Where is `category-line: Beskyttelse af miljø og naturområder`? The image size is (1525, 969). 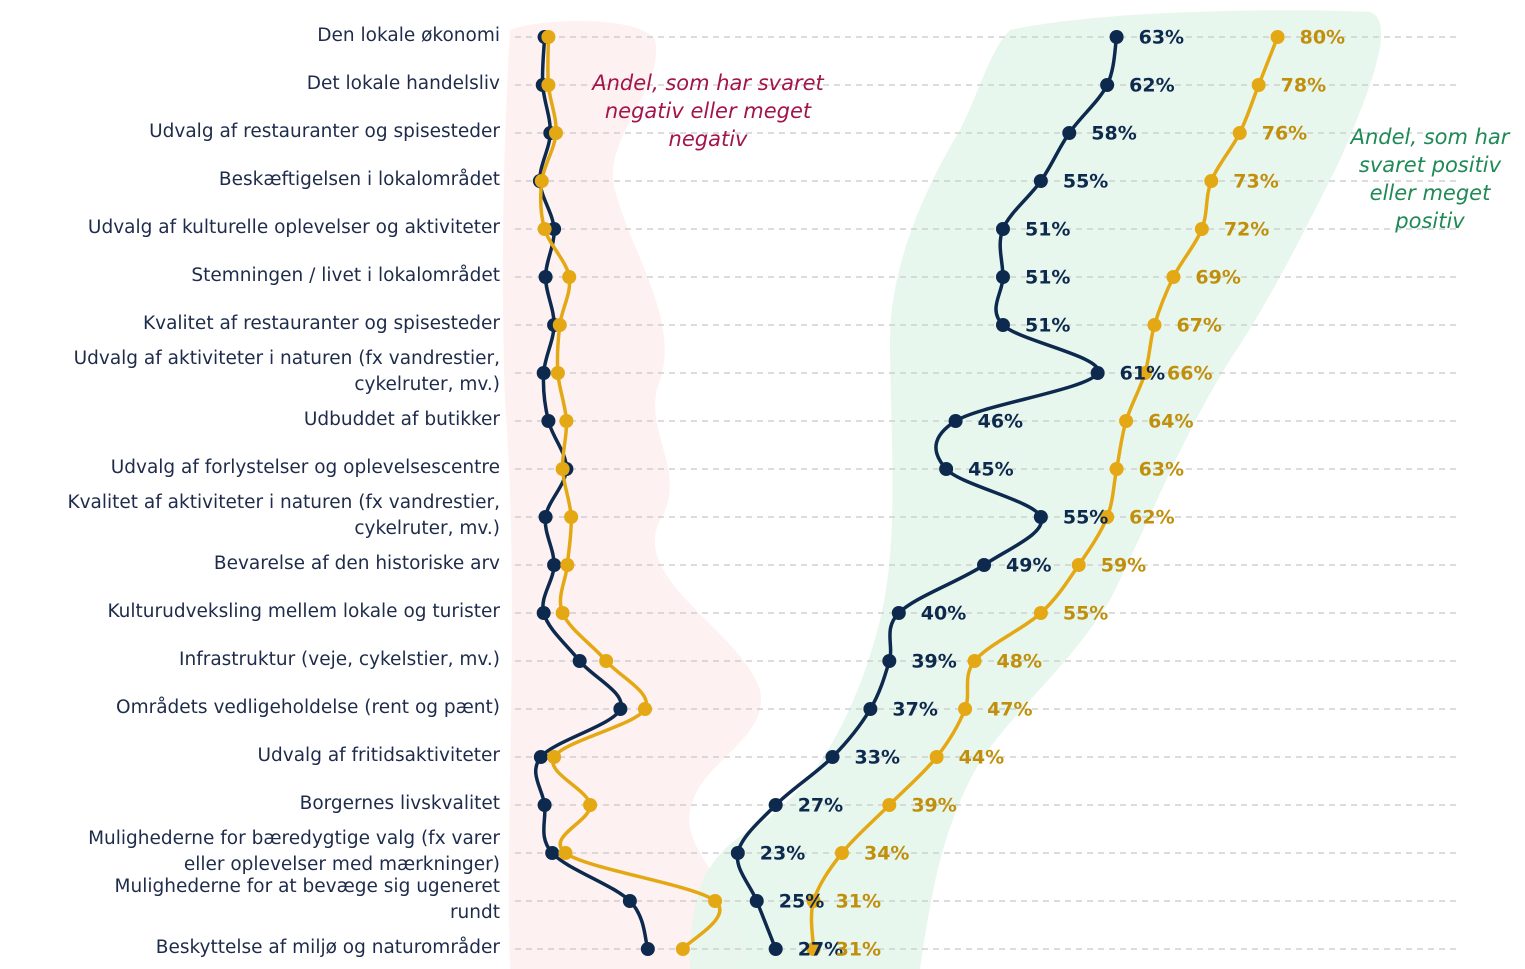
category-line: Beskyttelse af miljø og naturområder is located at coordinates (328, 947).